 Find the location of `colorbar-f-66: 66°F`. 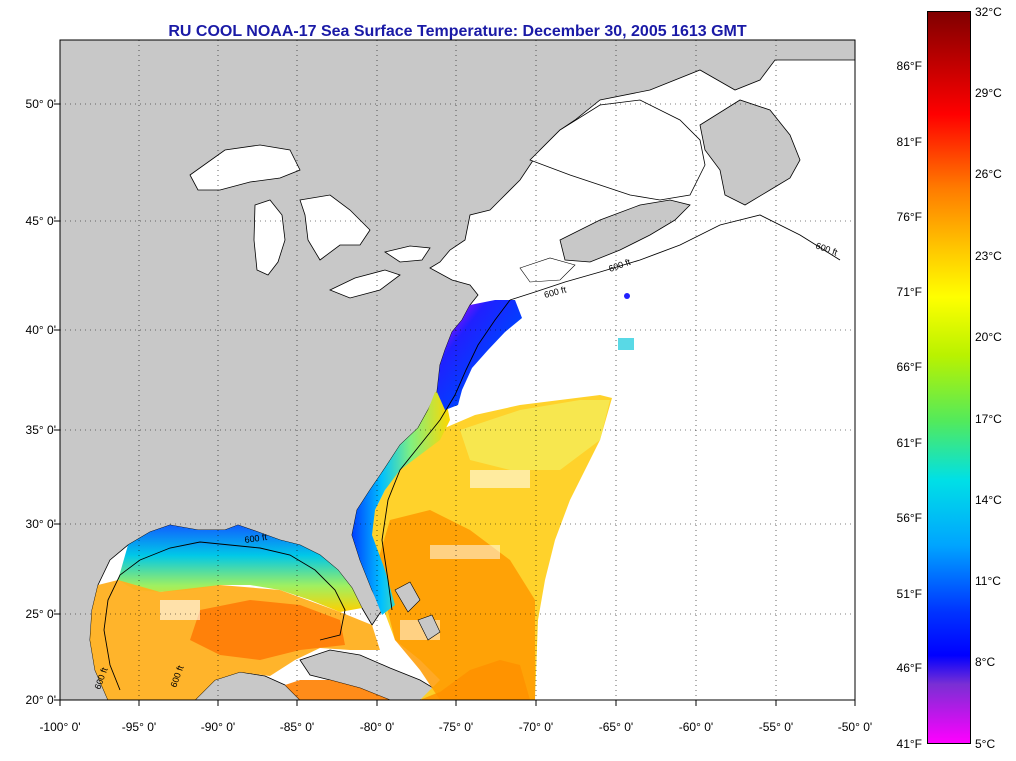

colorbar-f-66: 66°F is located at coordinates (909, 367).